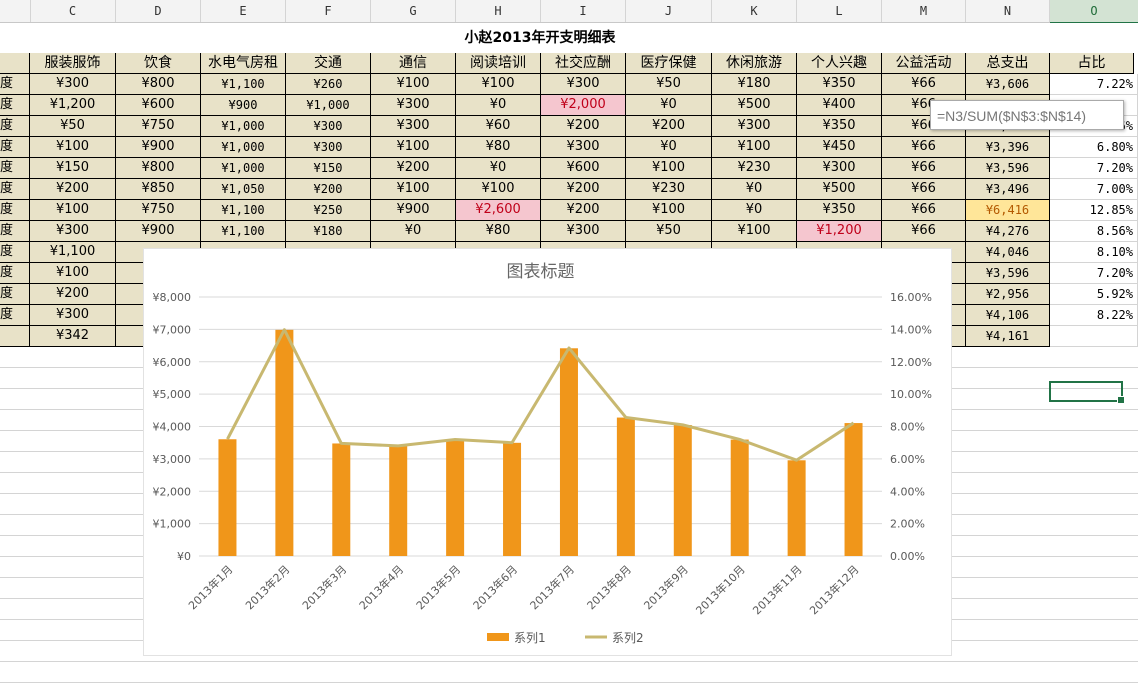  What do you see at coordinates (1008, 63) in the screenshot?
I see `header-cell: 总支出` at bounding box center [1008, 63].